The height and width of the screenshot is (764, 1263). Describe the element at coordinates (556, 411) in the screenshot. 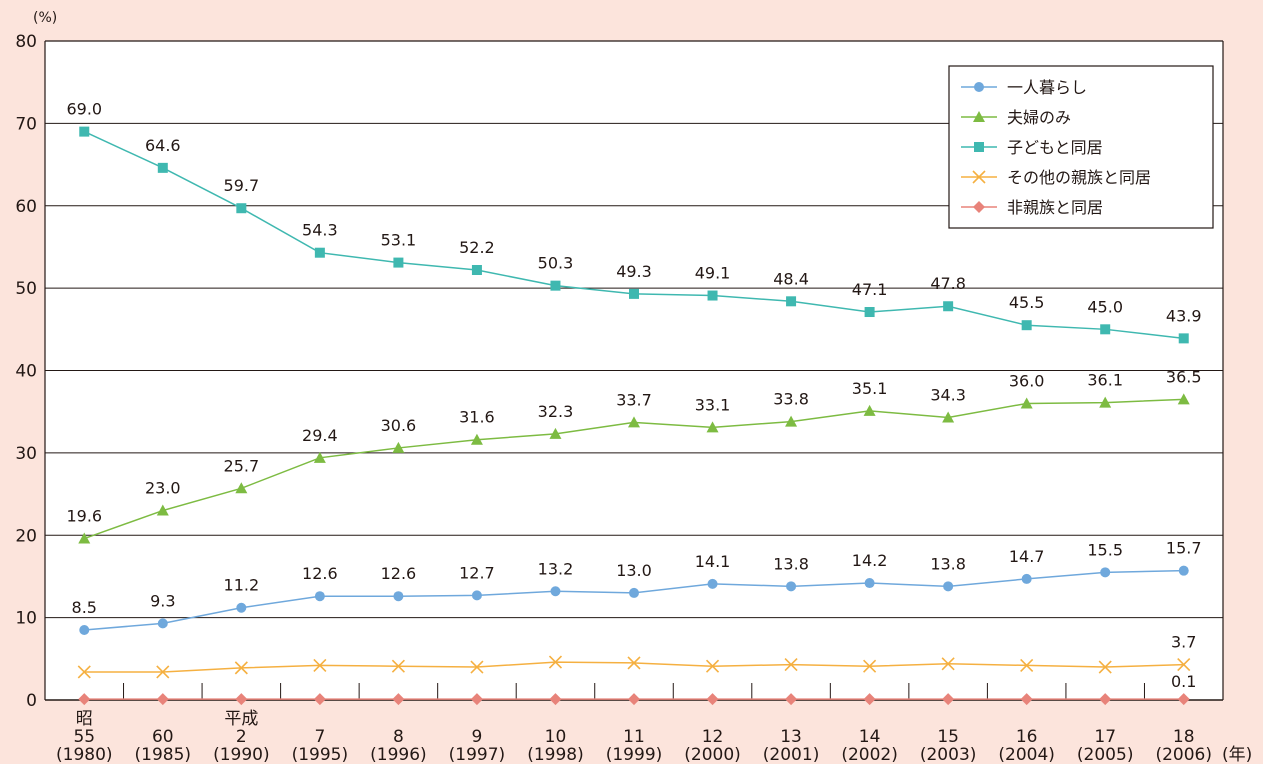

I see `data-label: 32.3` at that location.